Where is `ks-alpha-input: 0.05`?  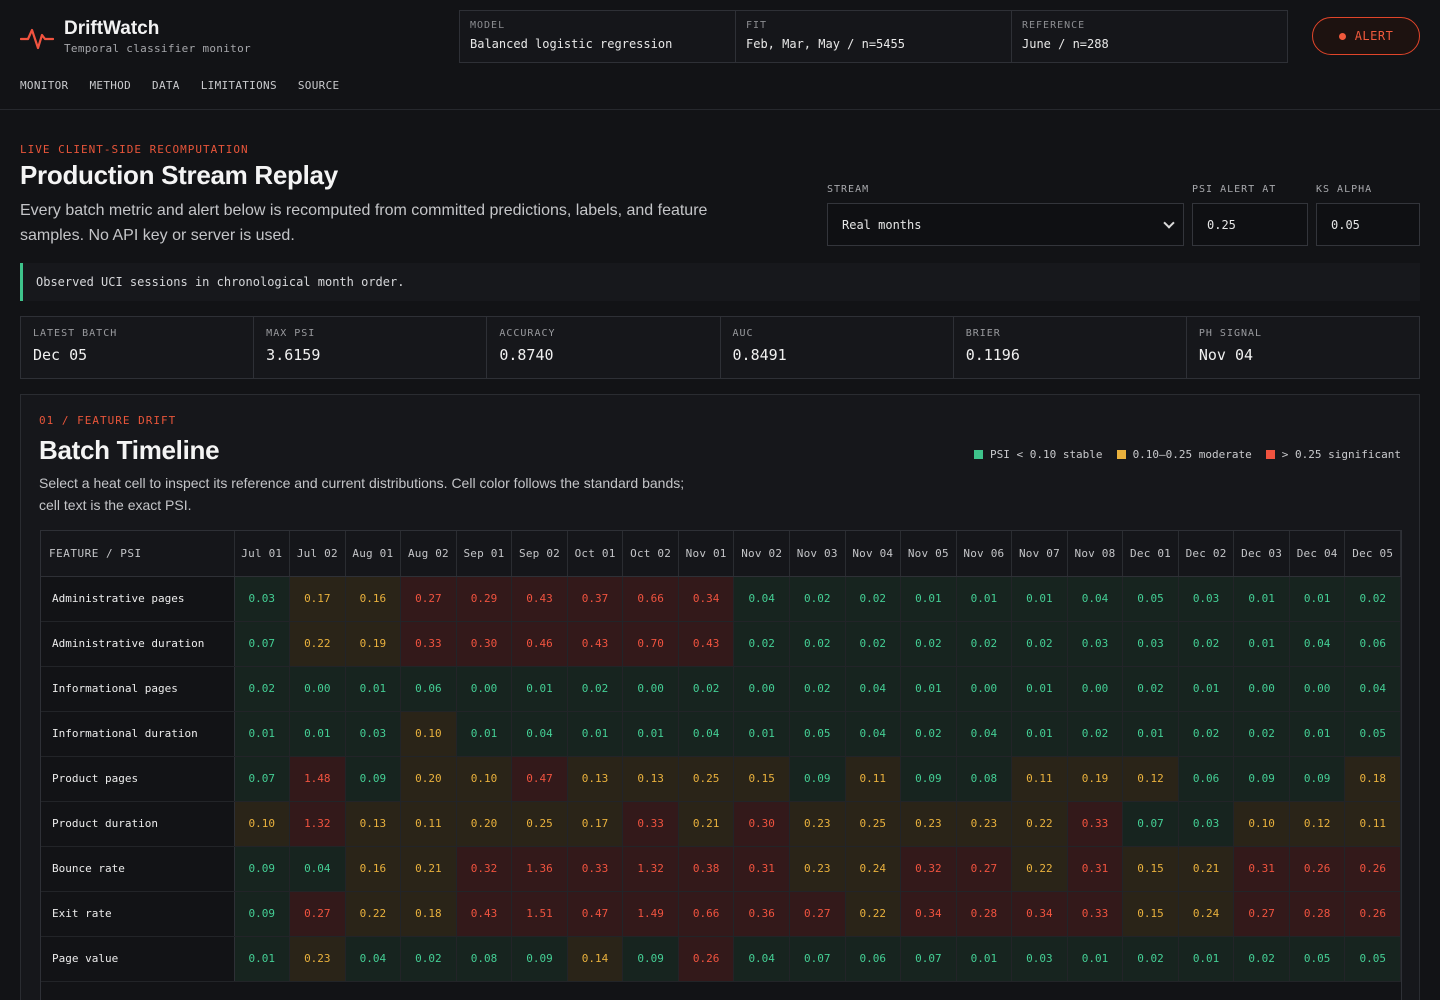
ks-alpha-input: 0.05 is located at coordinates (1368, 224).